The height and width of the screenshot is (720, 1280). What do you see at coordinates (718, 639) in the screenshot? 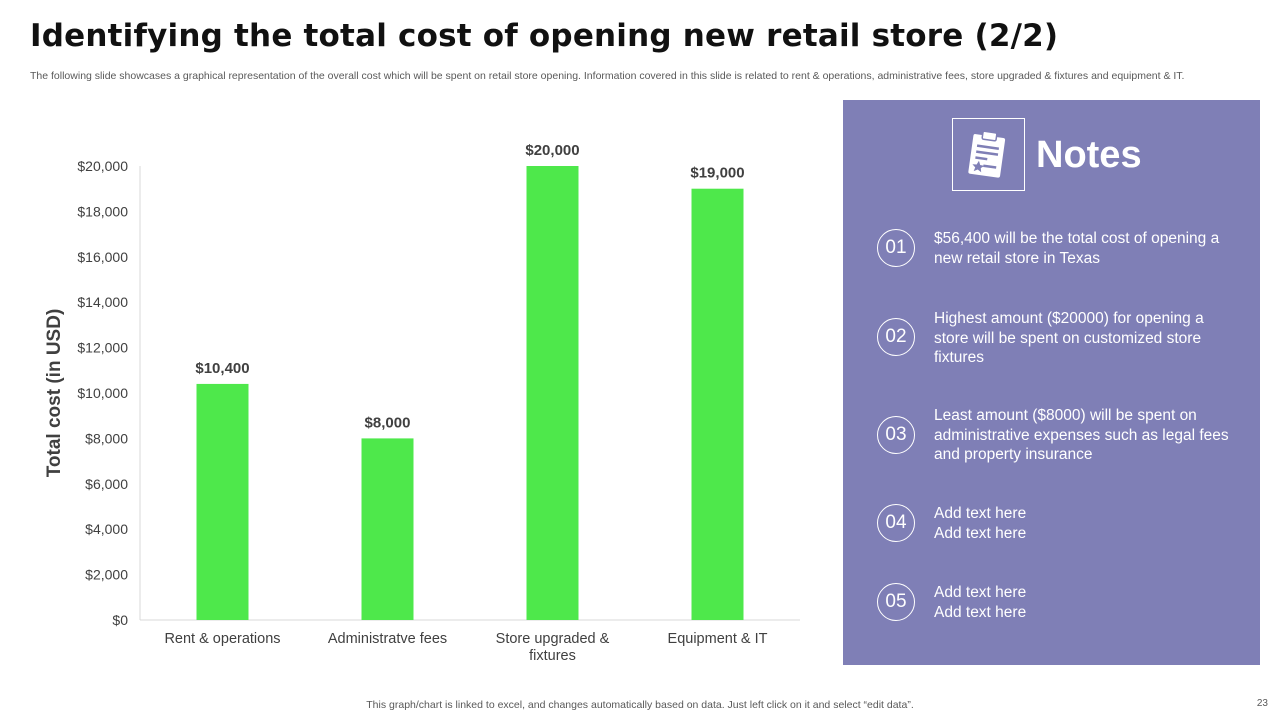
I see `x-tick-label: Equipment & IT` at bounding box center [718, 639].